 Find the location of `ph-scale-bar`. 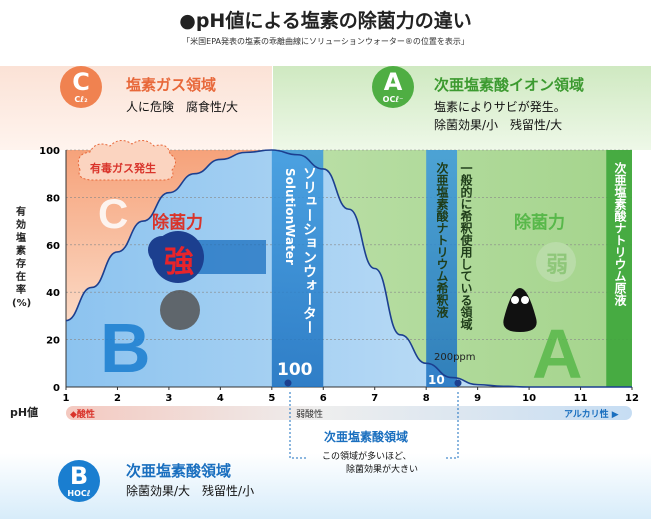

ph-scale-bar is located at coordinates (349, 413).